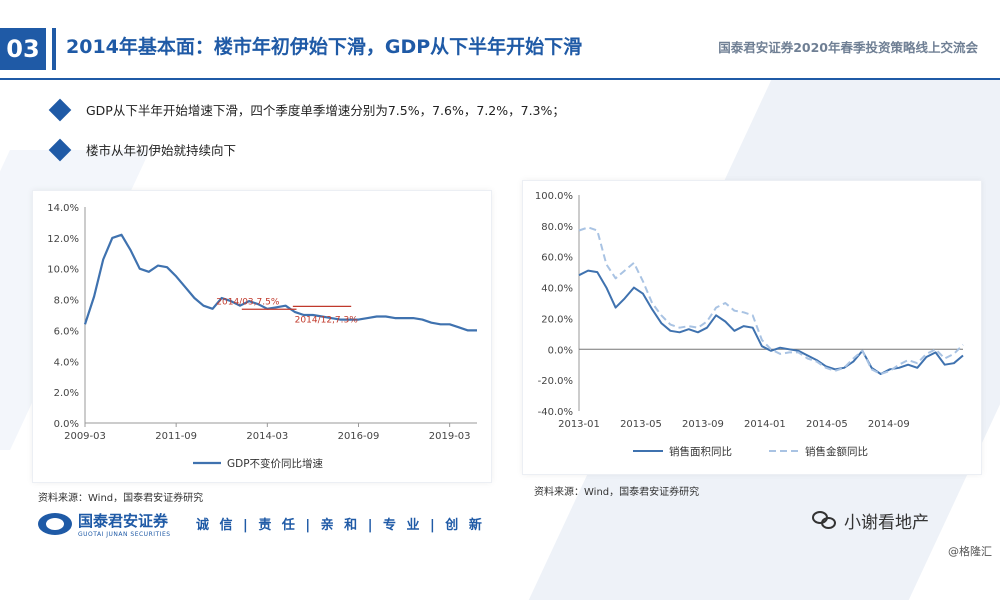 Image resolution: width=1000 pixels, height=600 pixels. Describe the element at coordinates (500, 79) in the screenshot. I see `header-divider` at that location.